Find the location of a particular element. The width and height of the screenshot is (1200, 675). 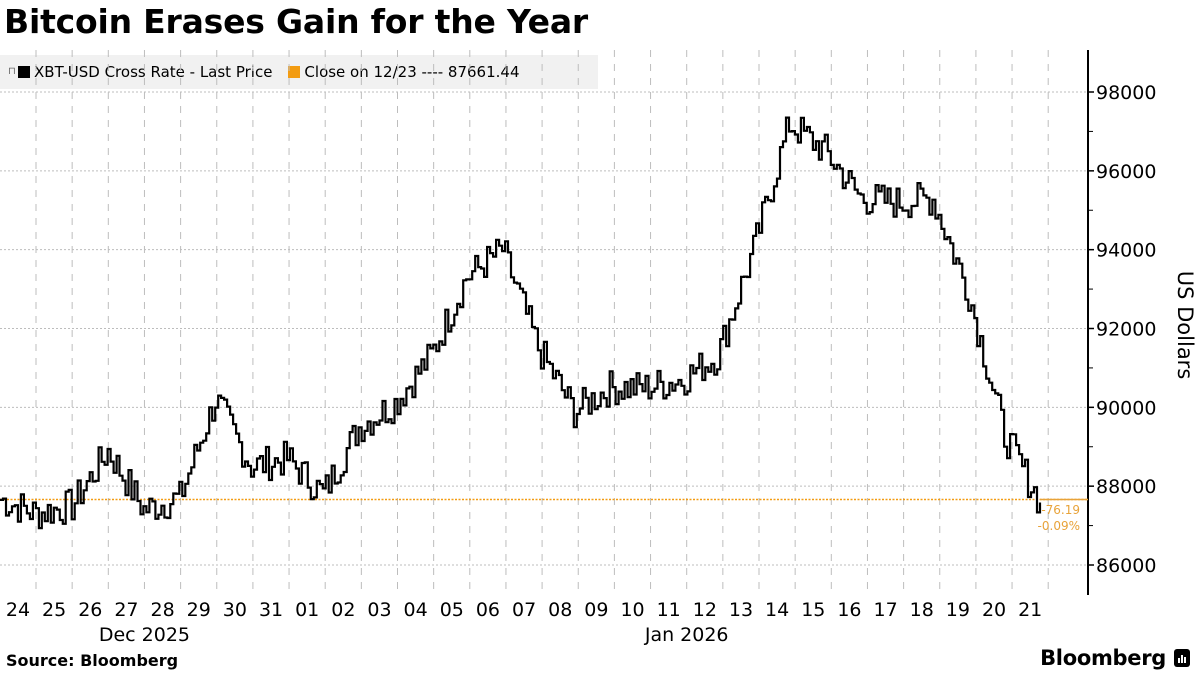

chart-title: Bitcoin Erases Gain for the Year is located at coordinates (296, 21).